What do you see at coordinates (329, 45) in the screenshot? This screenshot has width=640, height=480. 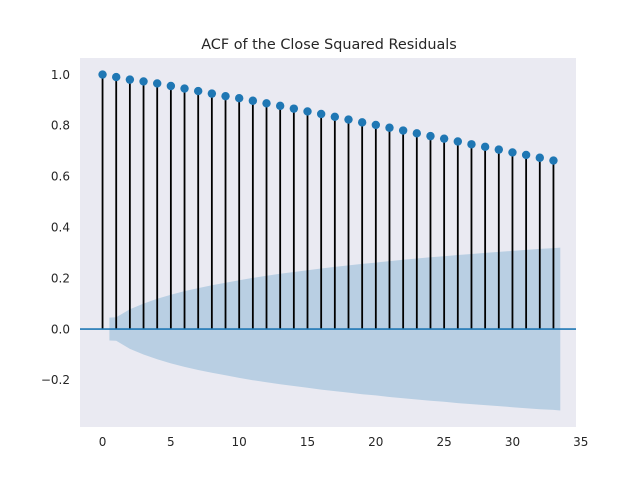 I see `chart-title: ACF of the Close Squared Residuals` at bounding box center [329, 45].